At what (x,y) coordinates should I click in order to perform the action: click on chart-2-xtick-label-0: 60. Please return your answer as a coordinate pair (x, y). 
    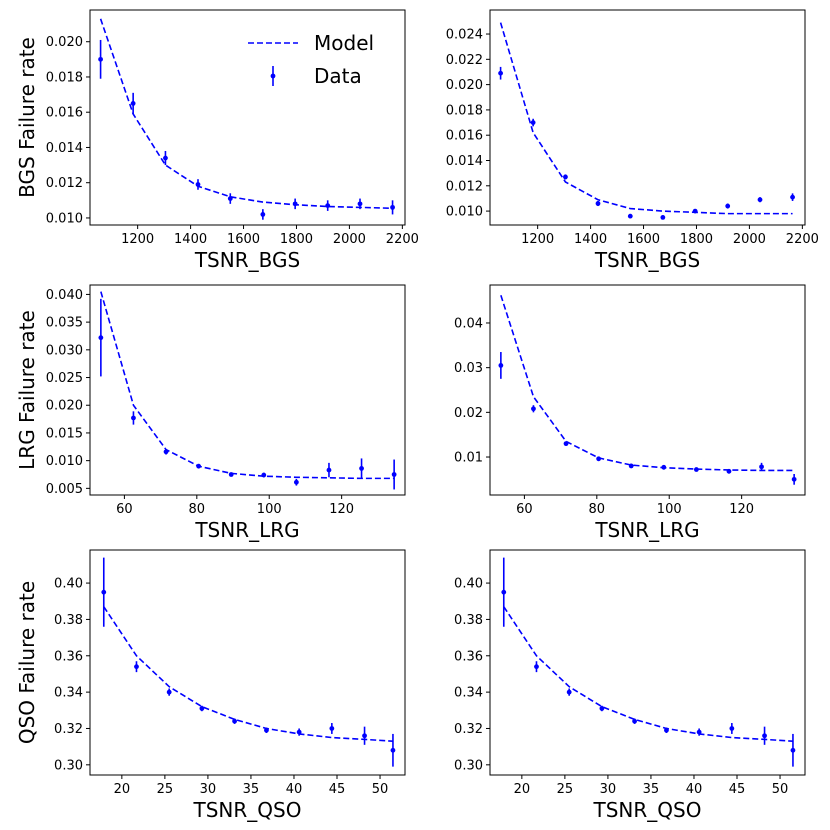
    Looking at the image, I should click on (124, 509).